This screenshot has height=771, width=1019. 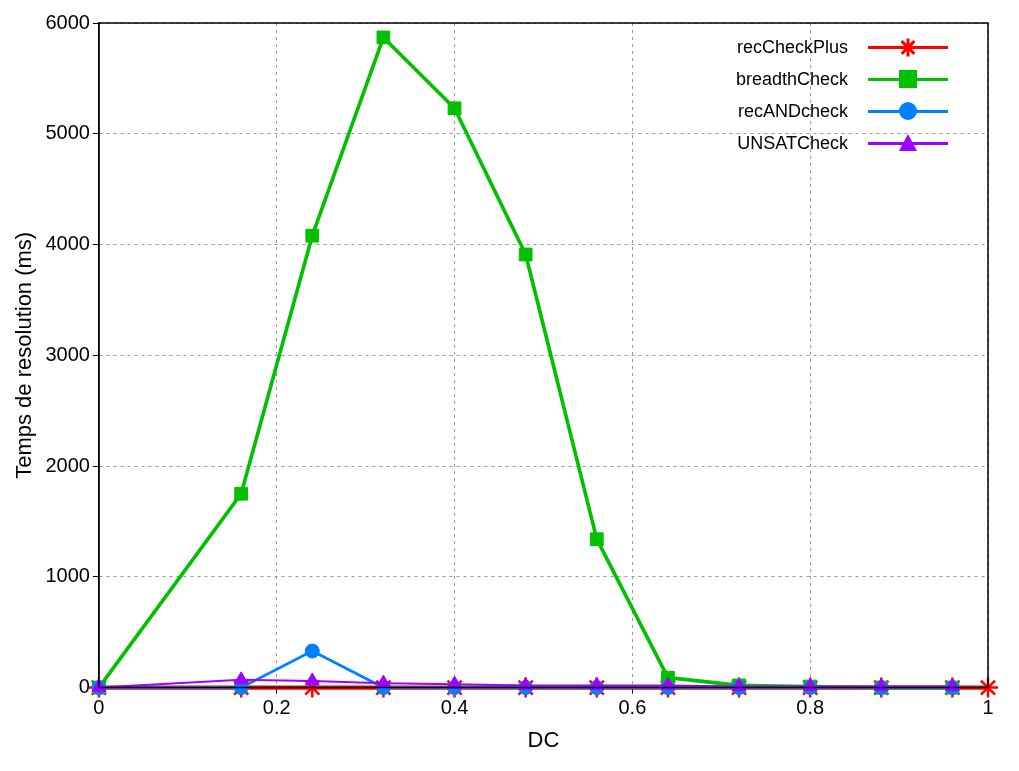 What do you see at coordinates (791, 79) in the screenshot?
I see `legend-label: breadthCheck` at bounding box center [791, 79].